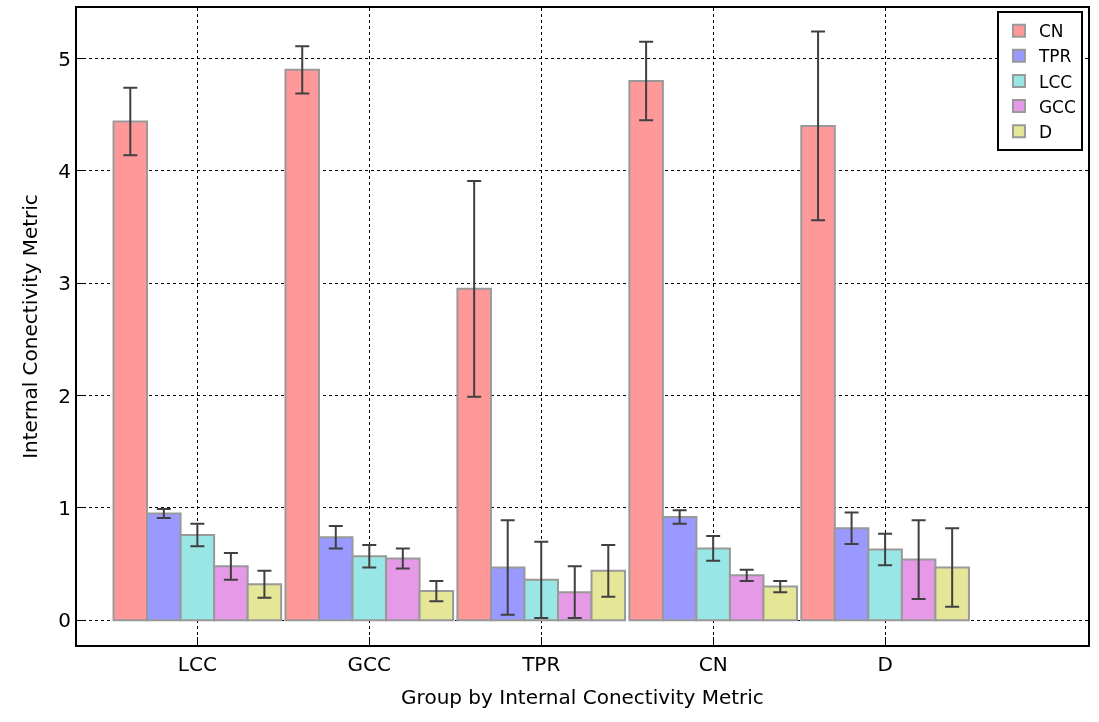 This screenshot has height=722, width=1099. Describe the element at coordinates (30, 326) in the screenshot. I see `y-axis-title: Internal Conectivity Metric` at that location.